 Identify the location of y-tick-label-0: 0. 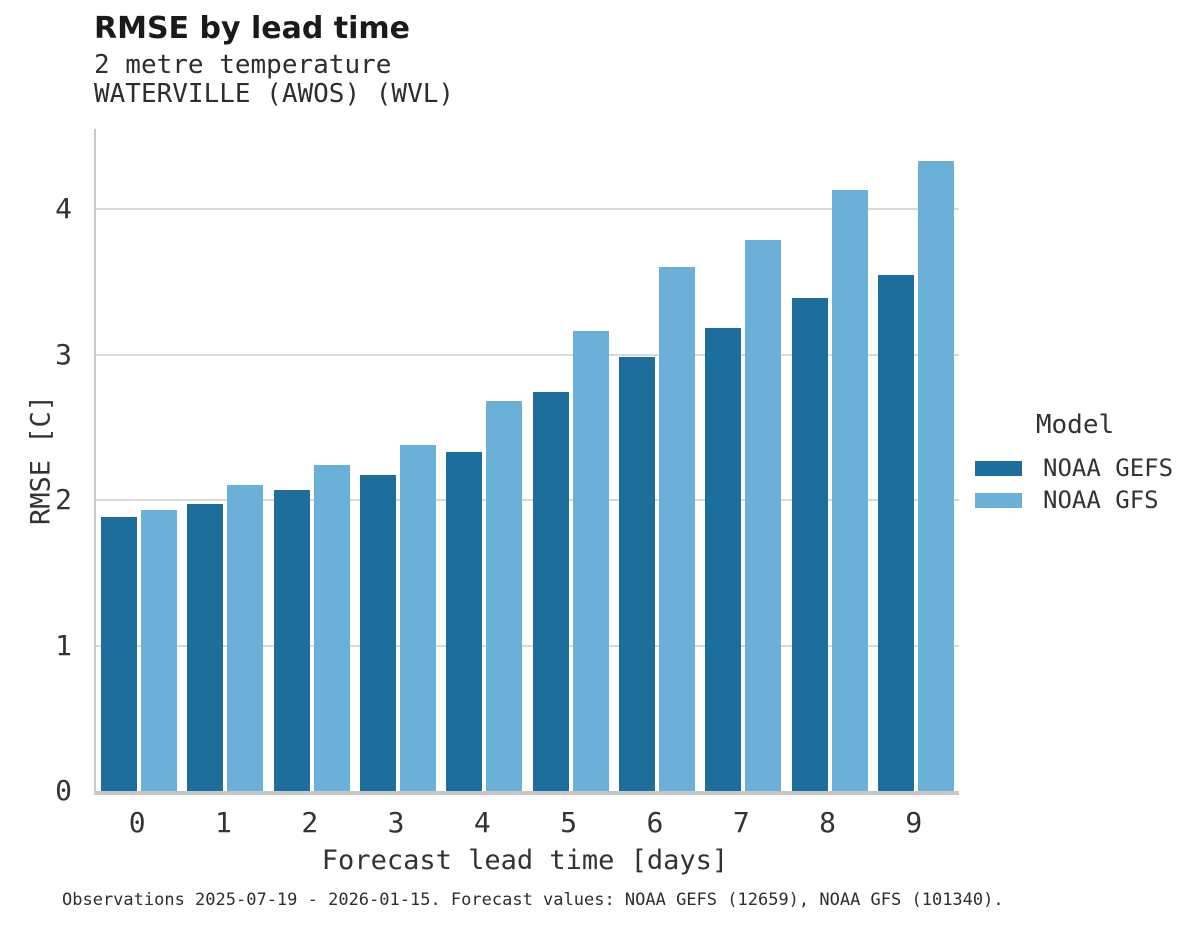
(63, 790).